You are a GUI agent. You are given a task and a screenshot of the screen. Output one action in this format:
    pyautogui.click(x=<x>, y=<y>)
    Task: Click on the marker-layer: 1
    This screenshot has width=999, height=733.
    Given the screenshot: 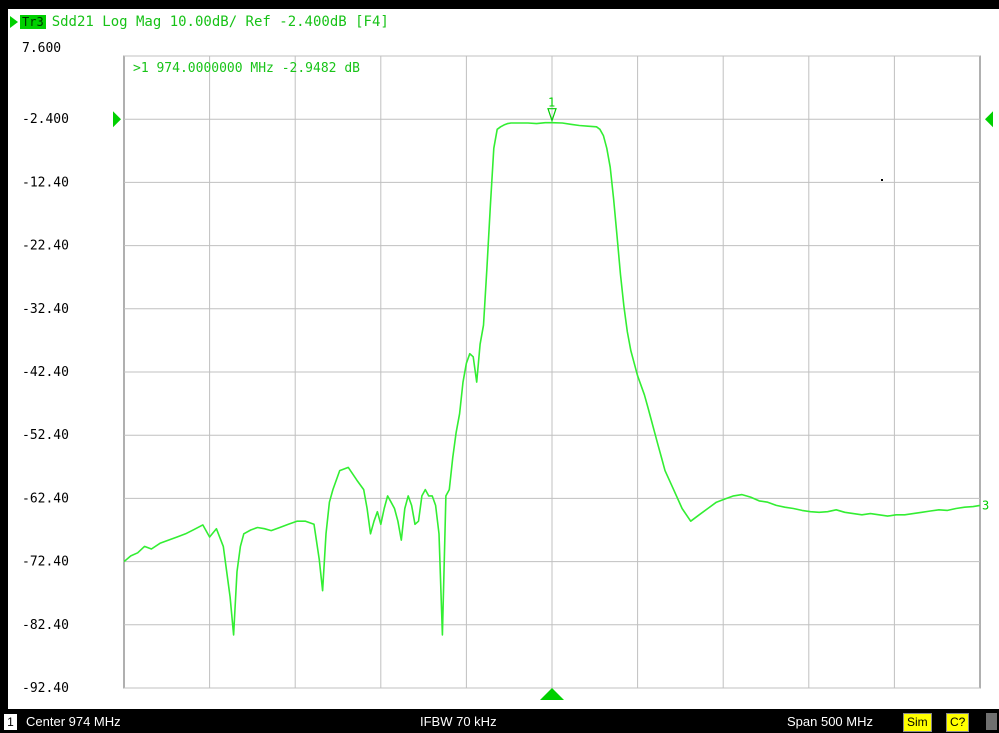 What is the action you would take?
    pyautogui.click(x=715, y=138)
    